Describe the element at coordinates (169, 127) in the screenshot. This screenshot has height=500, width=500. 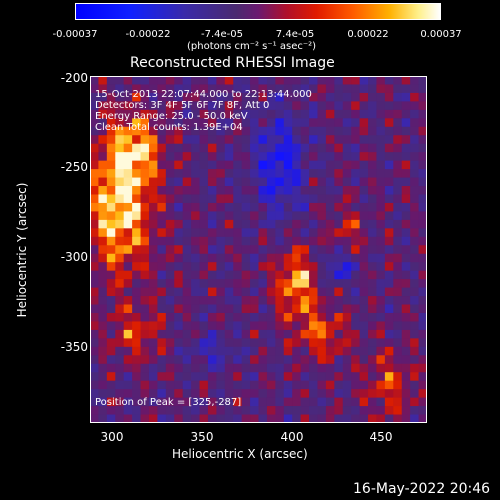
I see `info-counts: Clean Total counts: 1.39E+04` at that location.